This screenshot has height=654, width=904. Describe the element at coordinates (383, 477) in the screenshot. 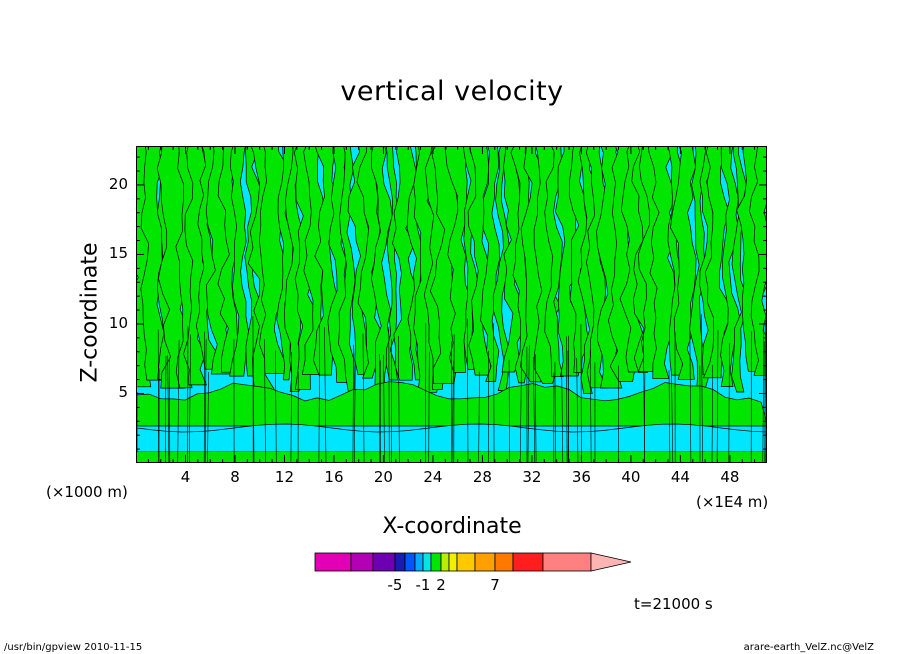

I see `x-tick-label: 20` at that location.